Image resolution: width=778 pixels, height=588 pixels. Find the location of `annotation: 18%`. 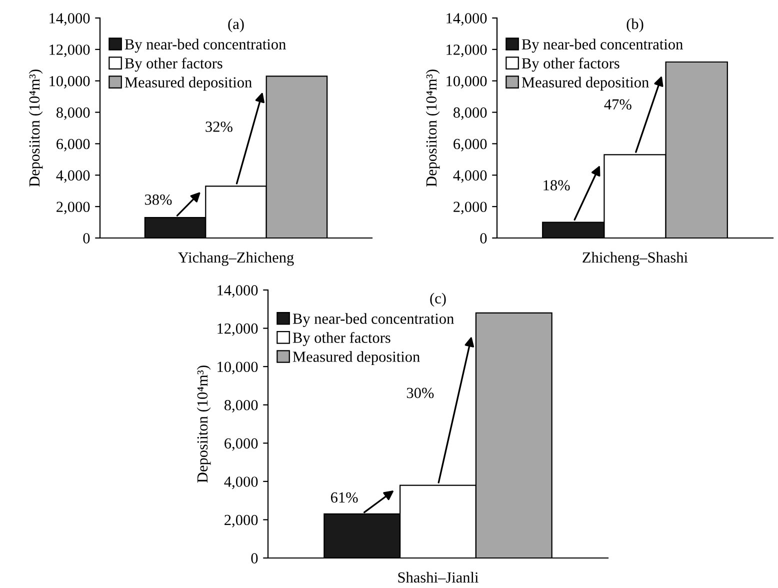

annotation: 18% is located at coordinates (557, 185).